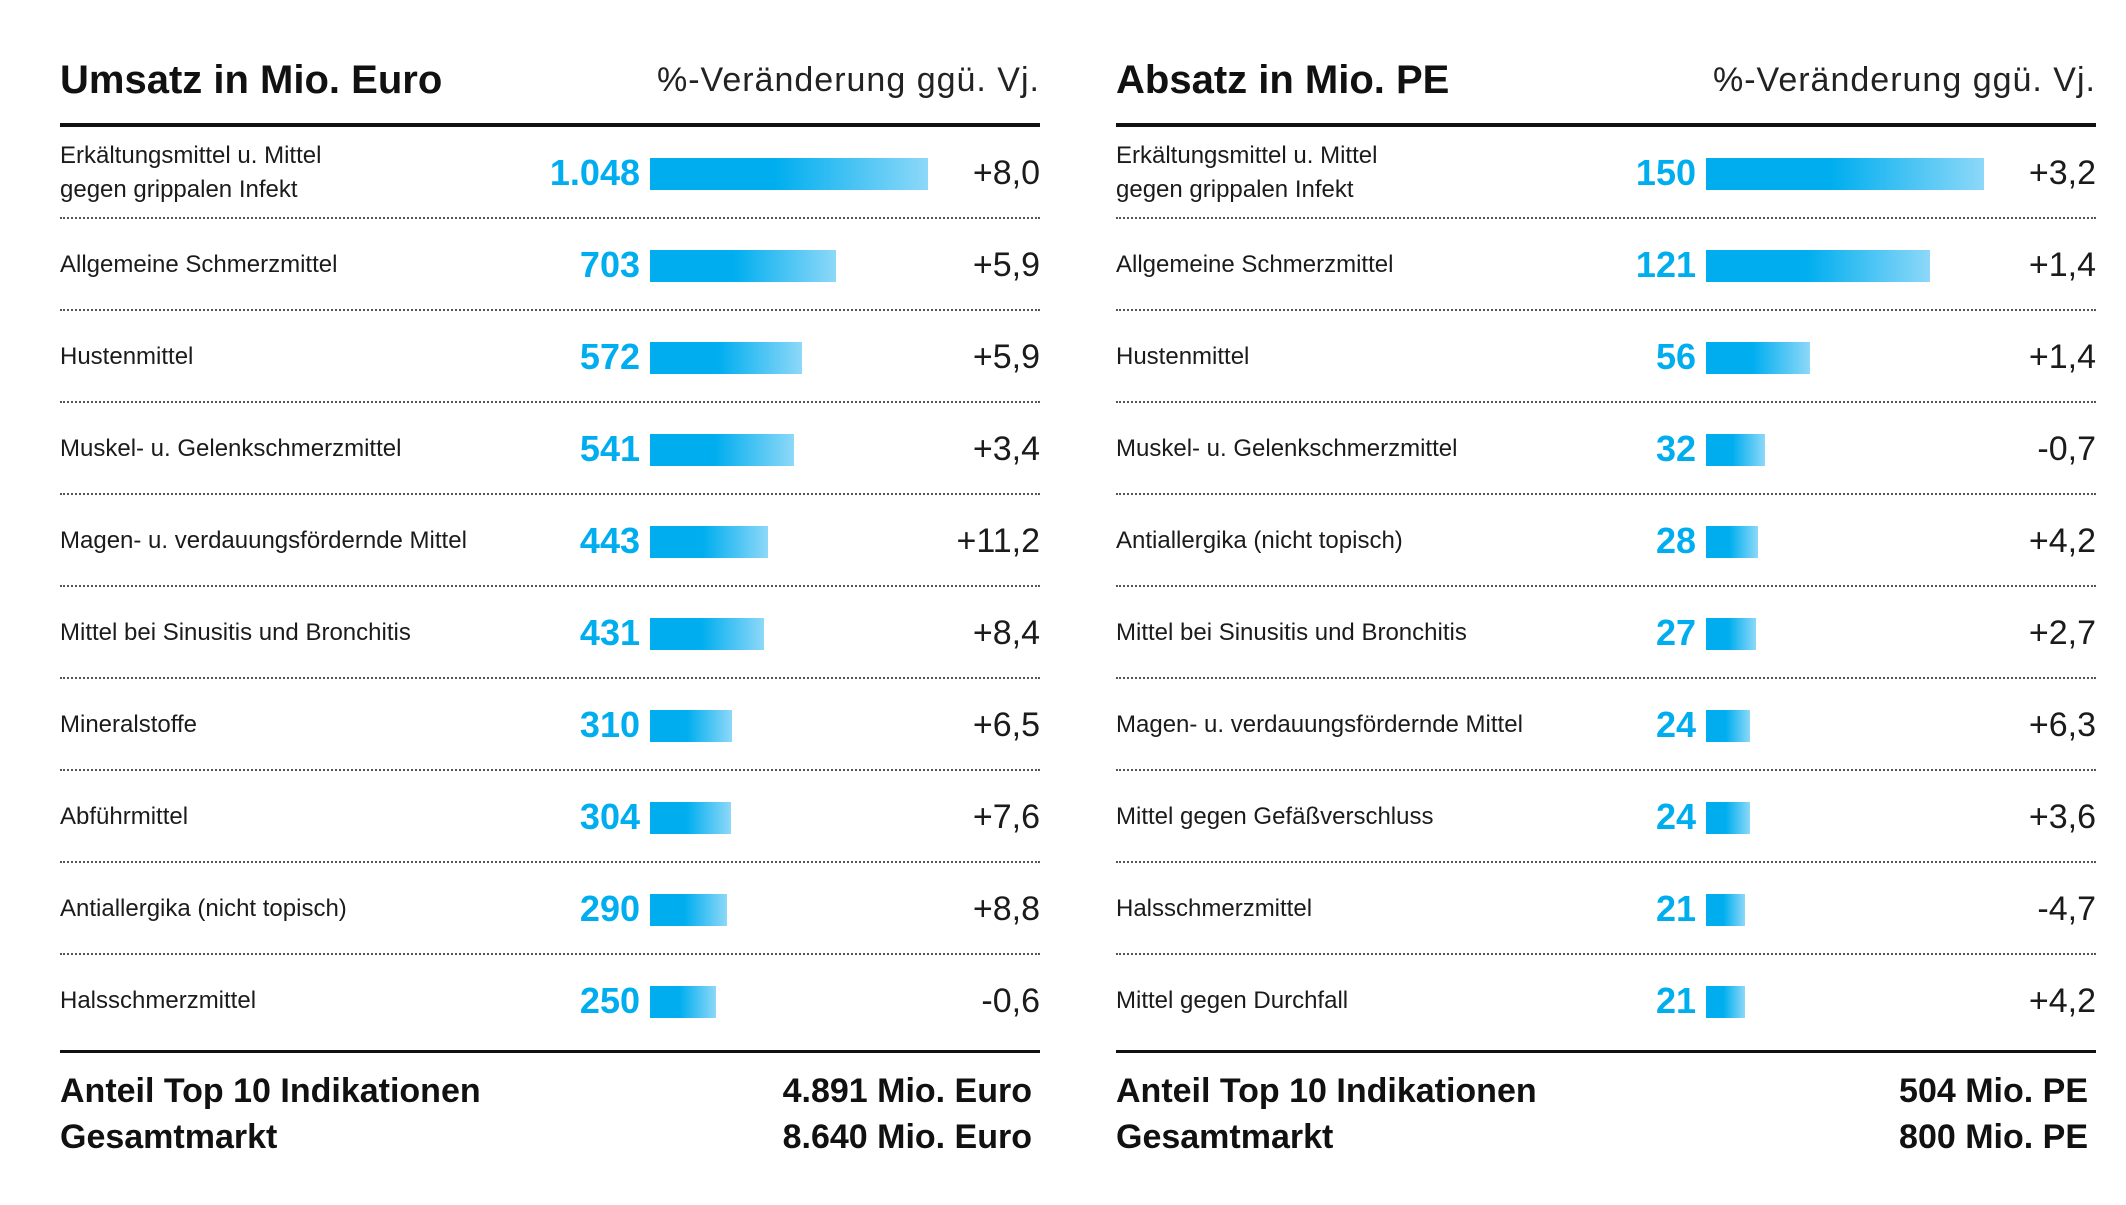 This screenshot has height=1205, width=2126. What do you see at coordinates (1665, 172) in the screenshot?
I see `value-label: 150` at bounding box center [1665, 172].